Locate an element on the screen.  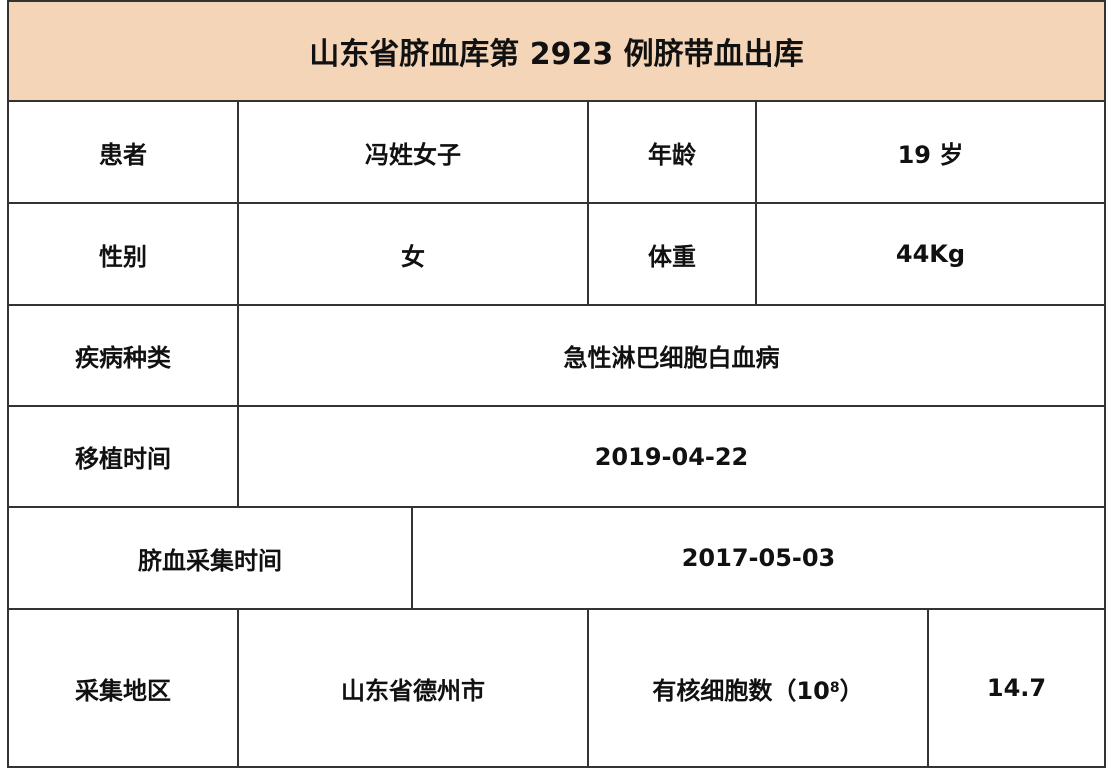
region-label: 采集地区 is located at coordinates (123, 688).